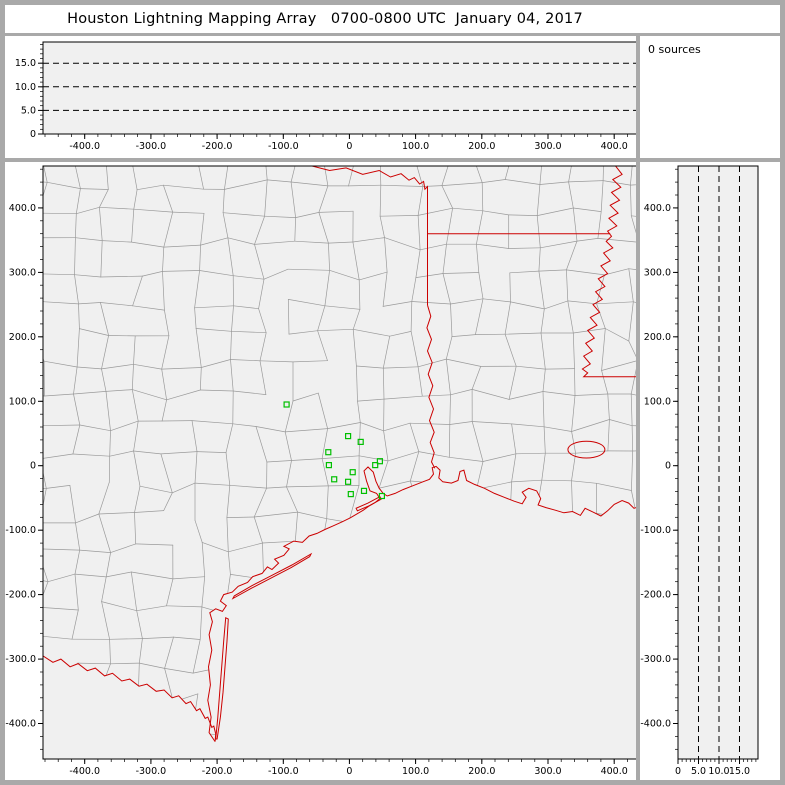 The image size is (785, 785). Describe the element at coordinates (25, 63) in the screenshot. I see `y-tick-label: 15.0` at that location.